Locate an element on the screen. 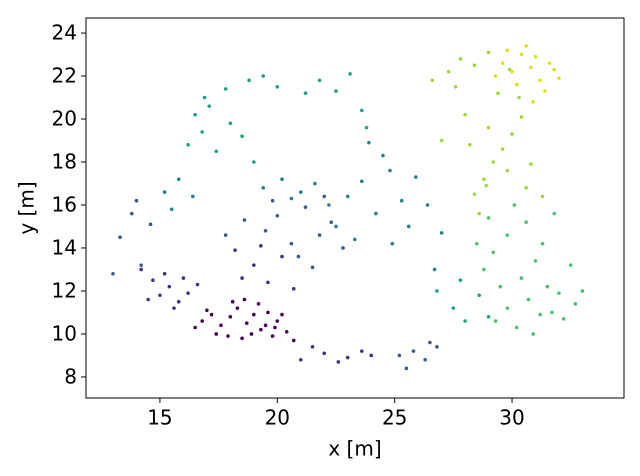 The height and width of the screenshot is (476, 640). x-tick-label: 25 is located at coordinates (394, 418).